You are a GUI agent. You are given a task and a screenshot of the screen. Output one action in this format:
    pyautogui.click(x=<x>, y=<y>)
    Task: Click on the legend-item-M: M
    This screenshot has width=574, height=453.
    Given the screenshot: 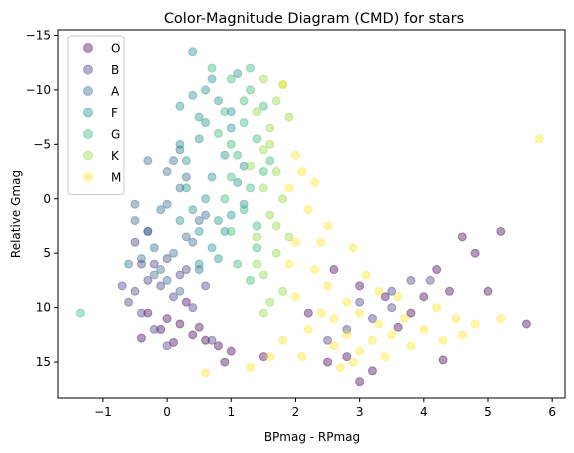 What is the action you would take?
    pyautogui.click(x=102, y=178)
    